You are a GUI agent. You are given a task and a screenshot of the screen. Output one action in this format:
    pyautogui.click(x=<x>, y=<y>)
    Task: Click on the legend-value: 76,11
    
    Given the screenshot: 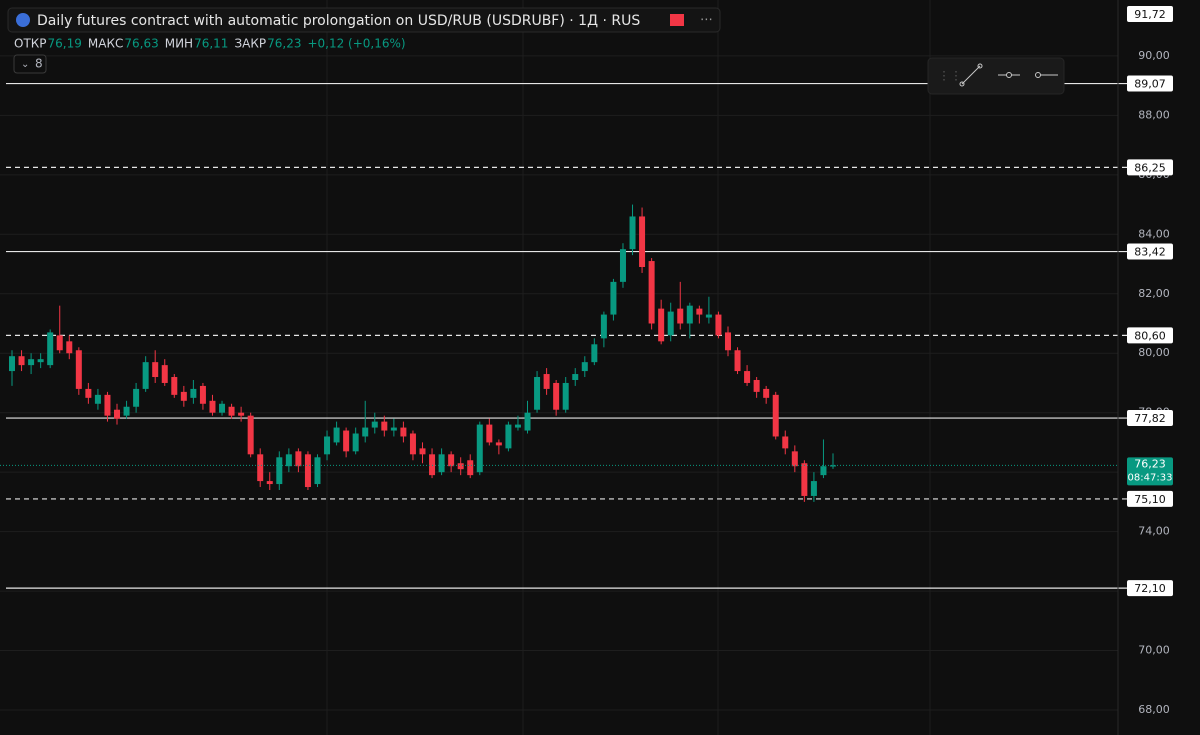 What is the action you would take?
    pyautogui.click(x=211, y=44)
    